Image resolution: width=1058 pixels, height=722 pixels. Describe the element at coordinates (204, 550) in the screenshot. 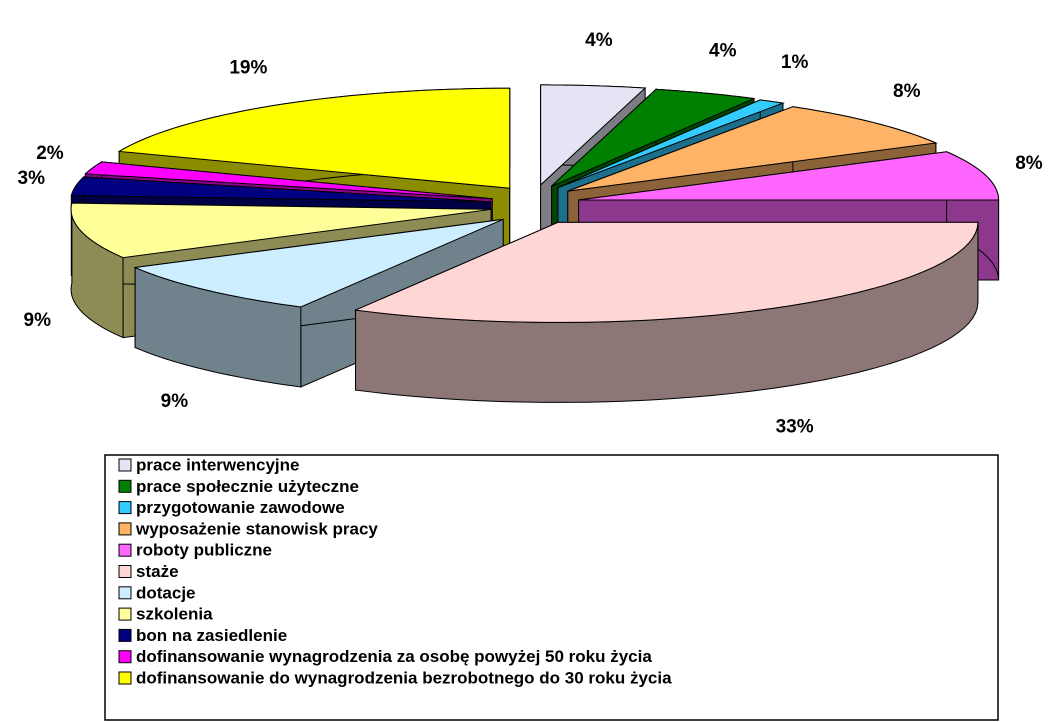

I see `legend-label: roboty publiczne` at that location.